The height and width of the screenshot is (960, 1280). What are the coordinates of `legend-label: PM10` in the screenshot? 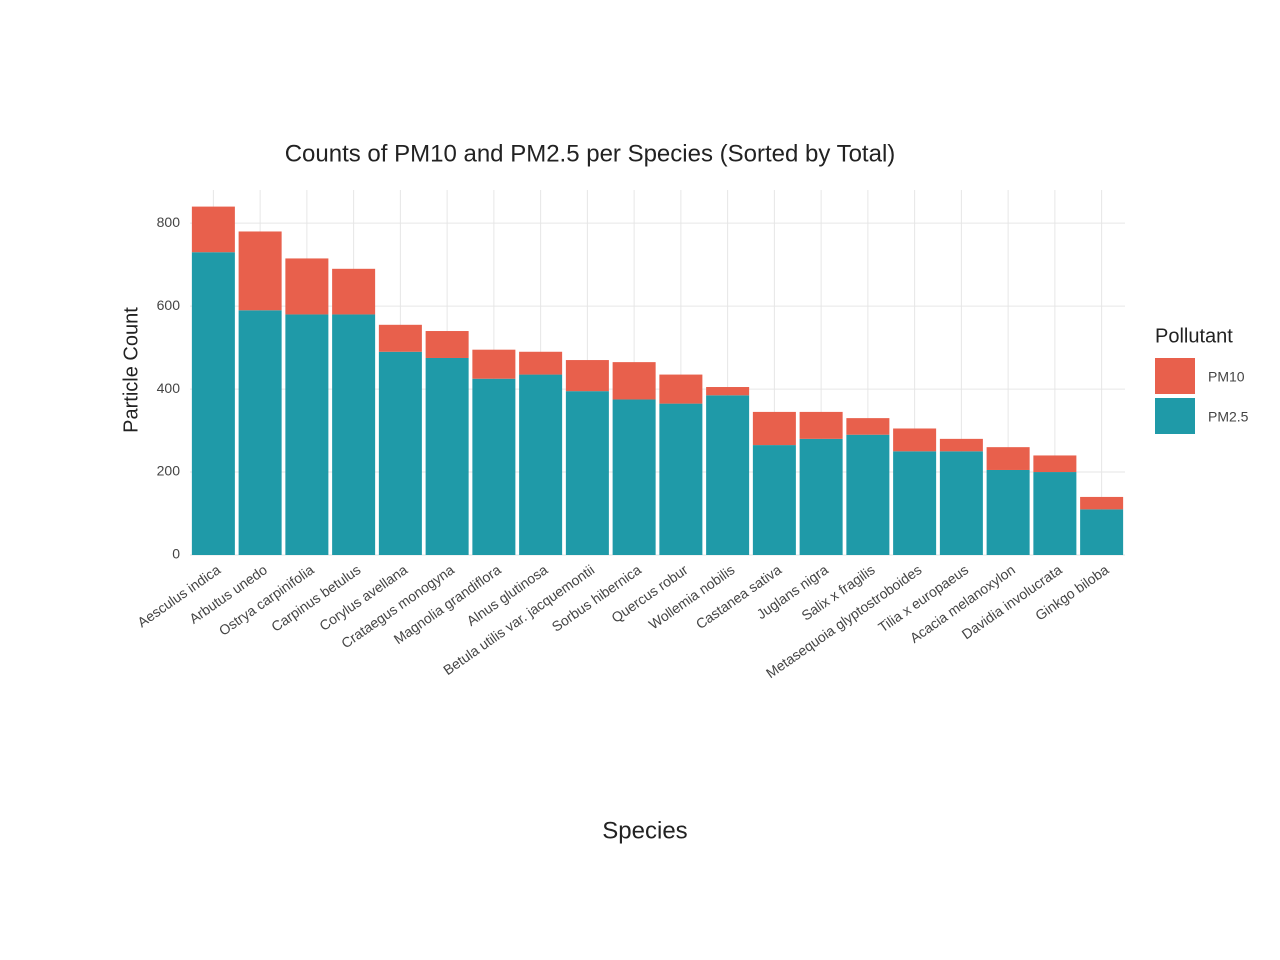 It's located at (1226, 377).